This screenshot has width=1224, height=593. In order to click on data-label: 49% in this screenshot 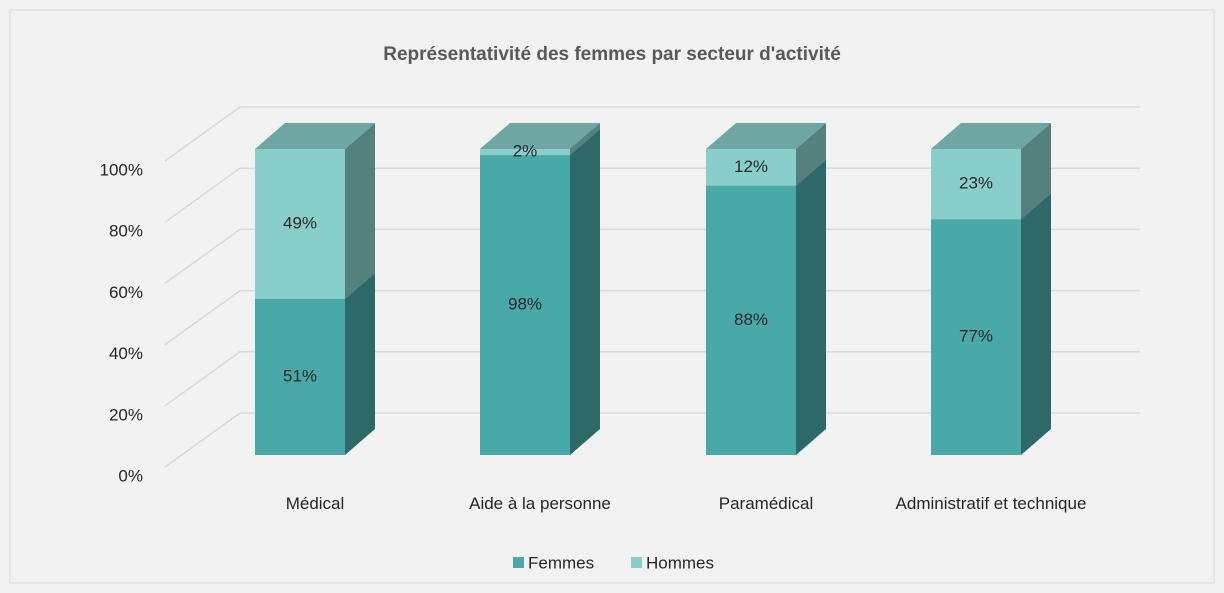, I will do `click(300, 222)`.